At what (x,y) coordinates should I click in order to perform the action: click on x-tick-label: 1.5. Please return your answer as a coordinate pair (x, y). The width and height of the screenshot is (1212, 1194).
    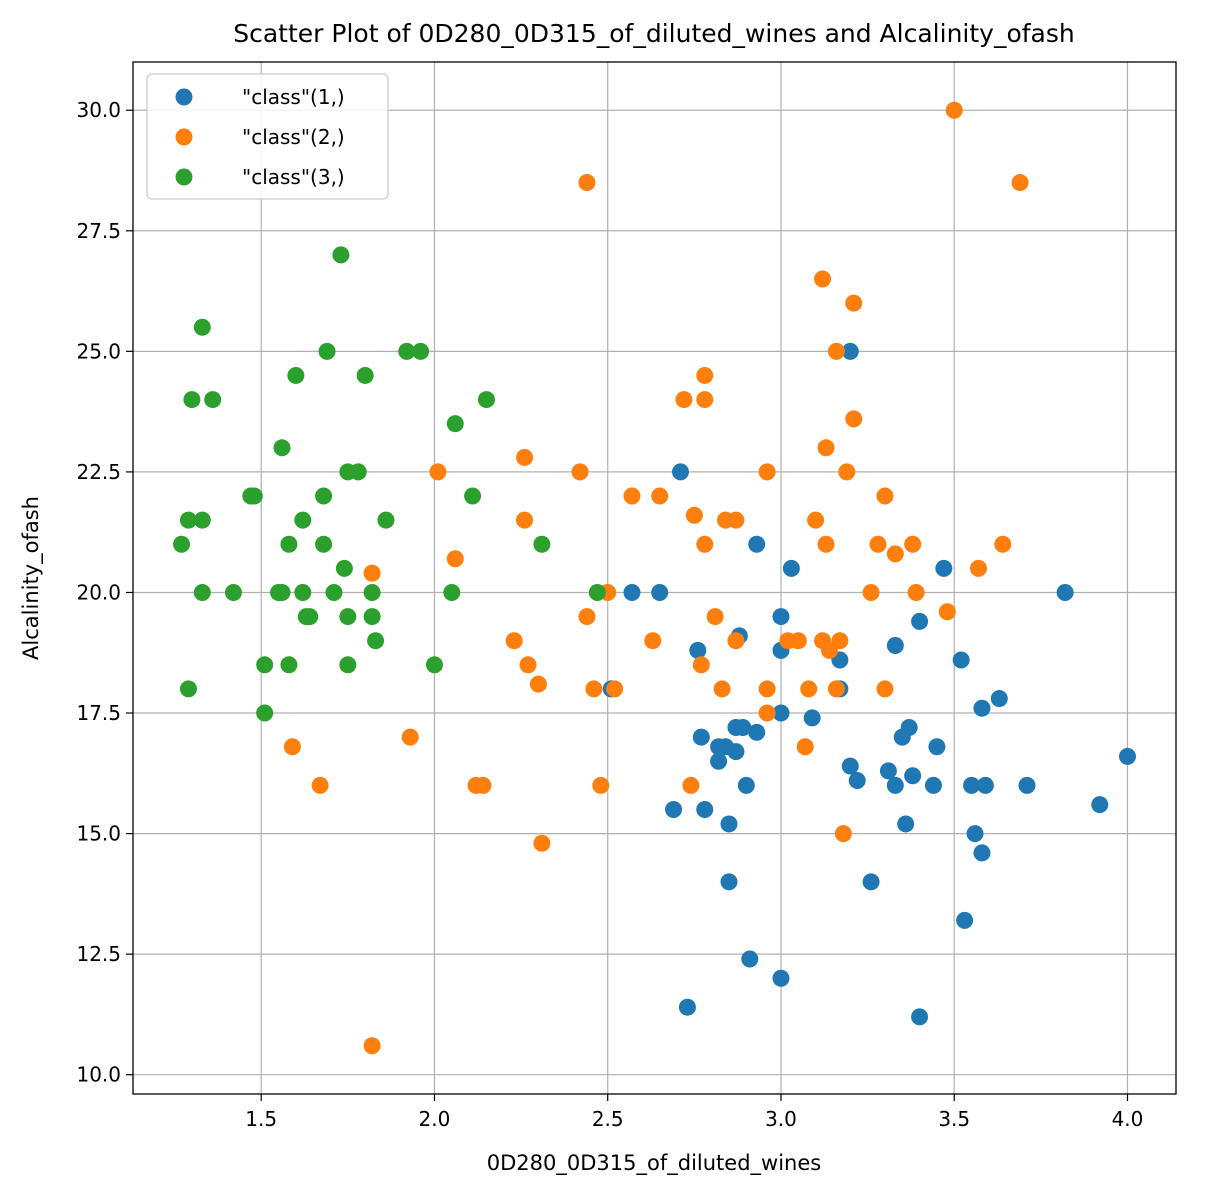
    Looking at the image, I should click on (261, 1119).